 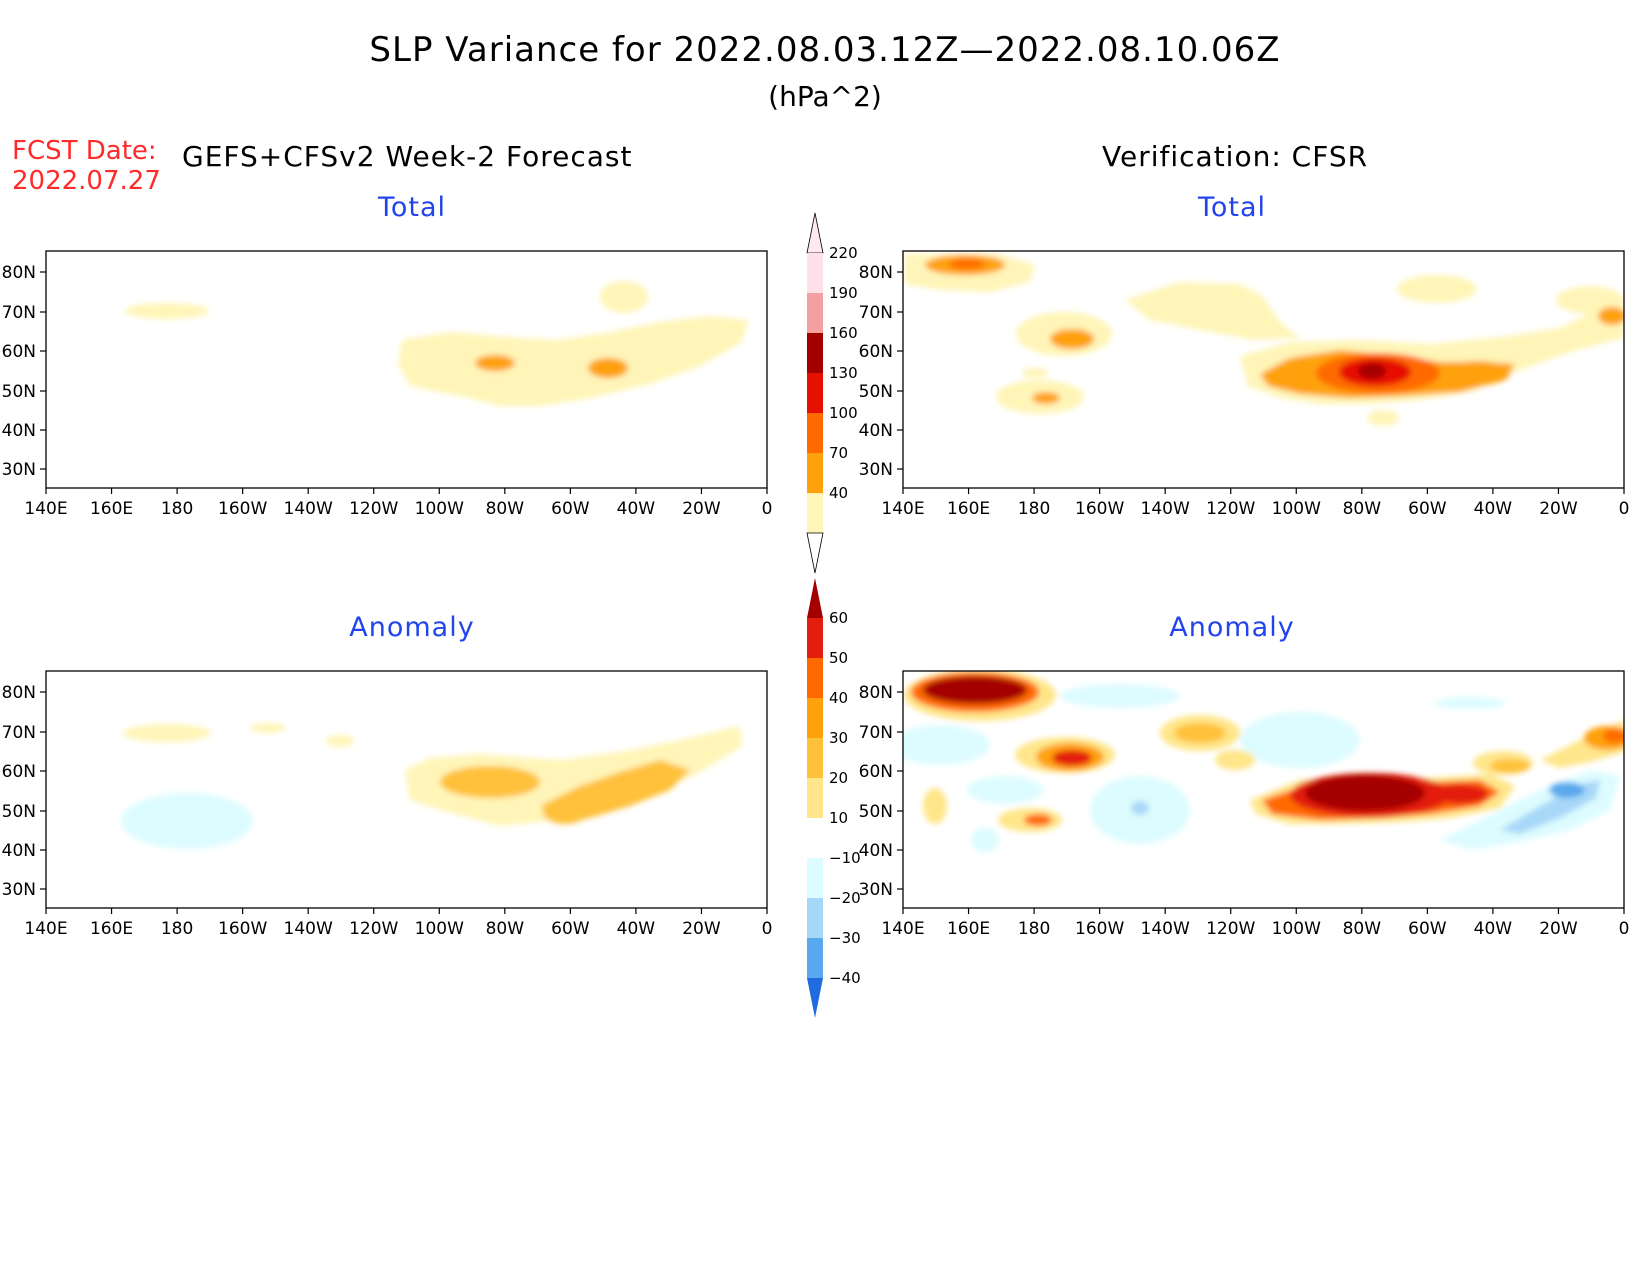 What do you see at coordinates (84, 151) in the screenshot?
I see `fcst-date-label: FCST Date:` at bounding box center [84, 151].